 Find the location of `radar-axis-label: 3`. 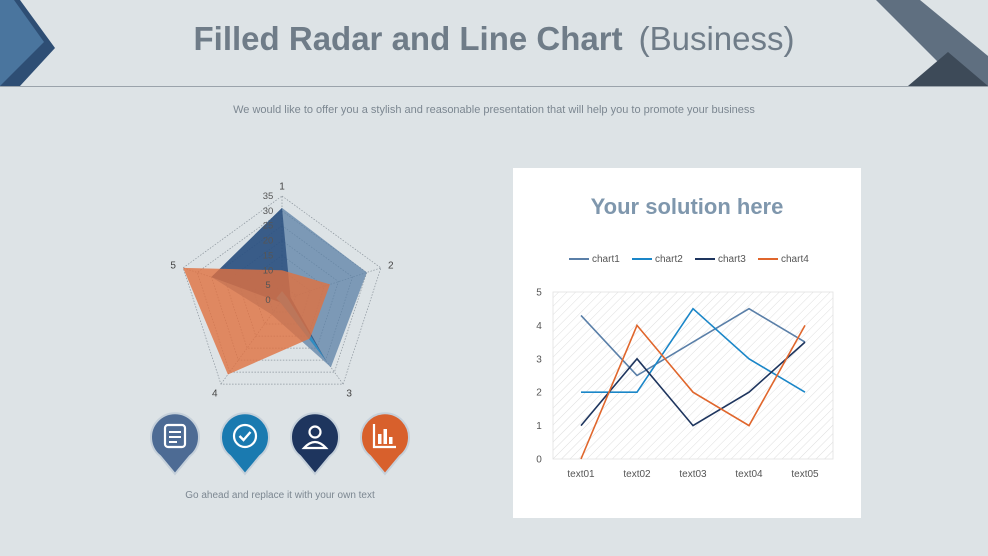

radar-axis-label: 3 is located at coordinates (349, 394).